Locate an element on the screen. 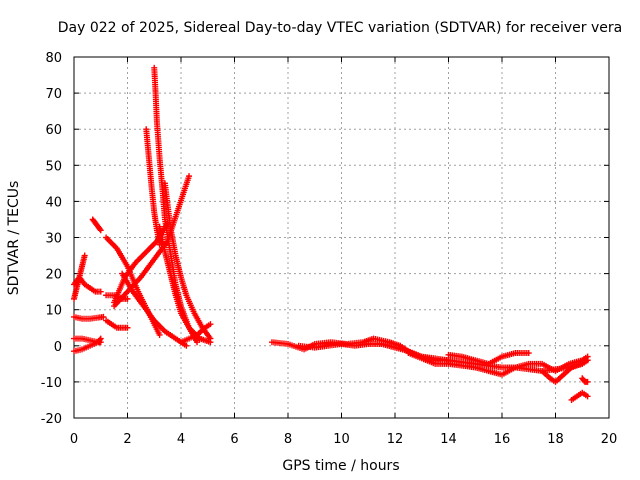  series-arc-c is located at coordinates (89, 317).